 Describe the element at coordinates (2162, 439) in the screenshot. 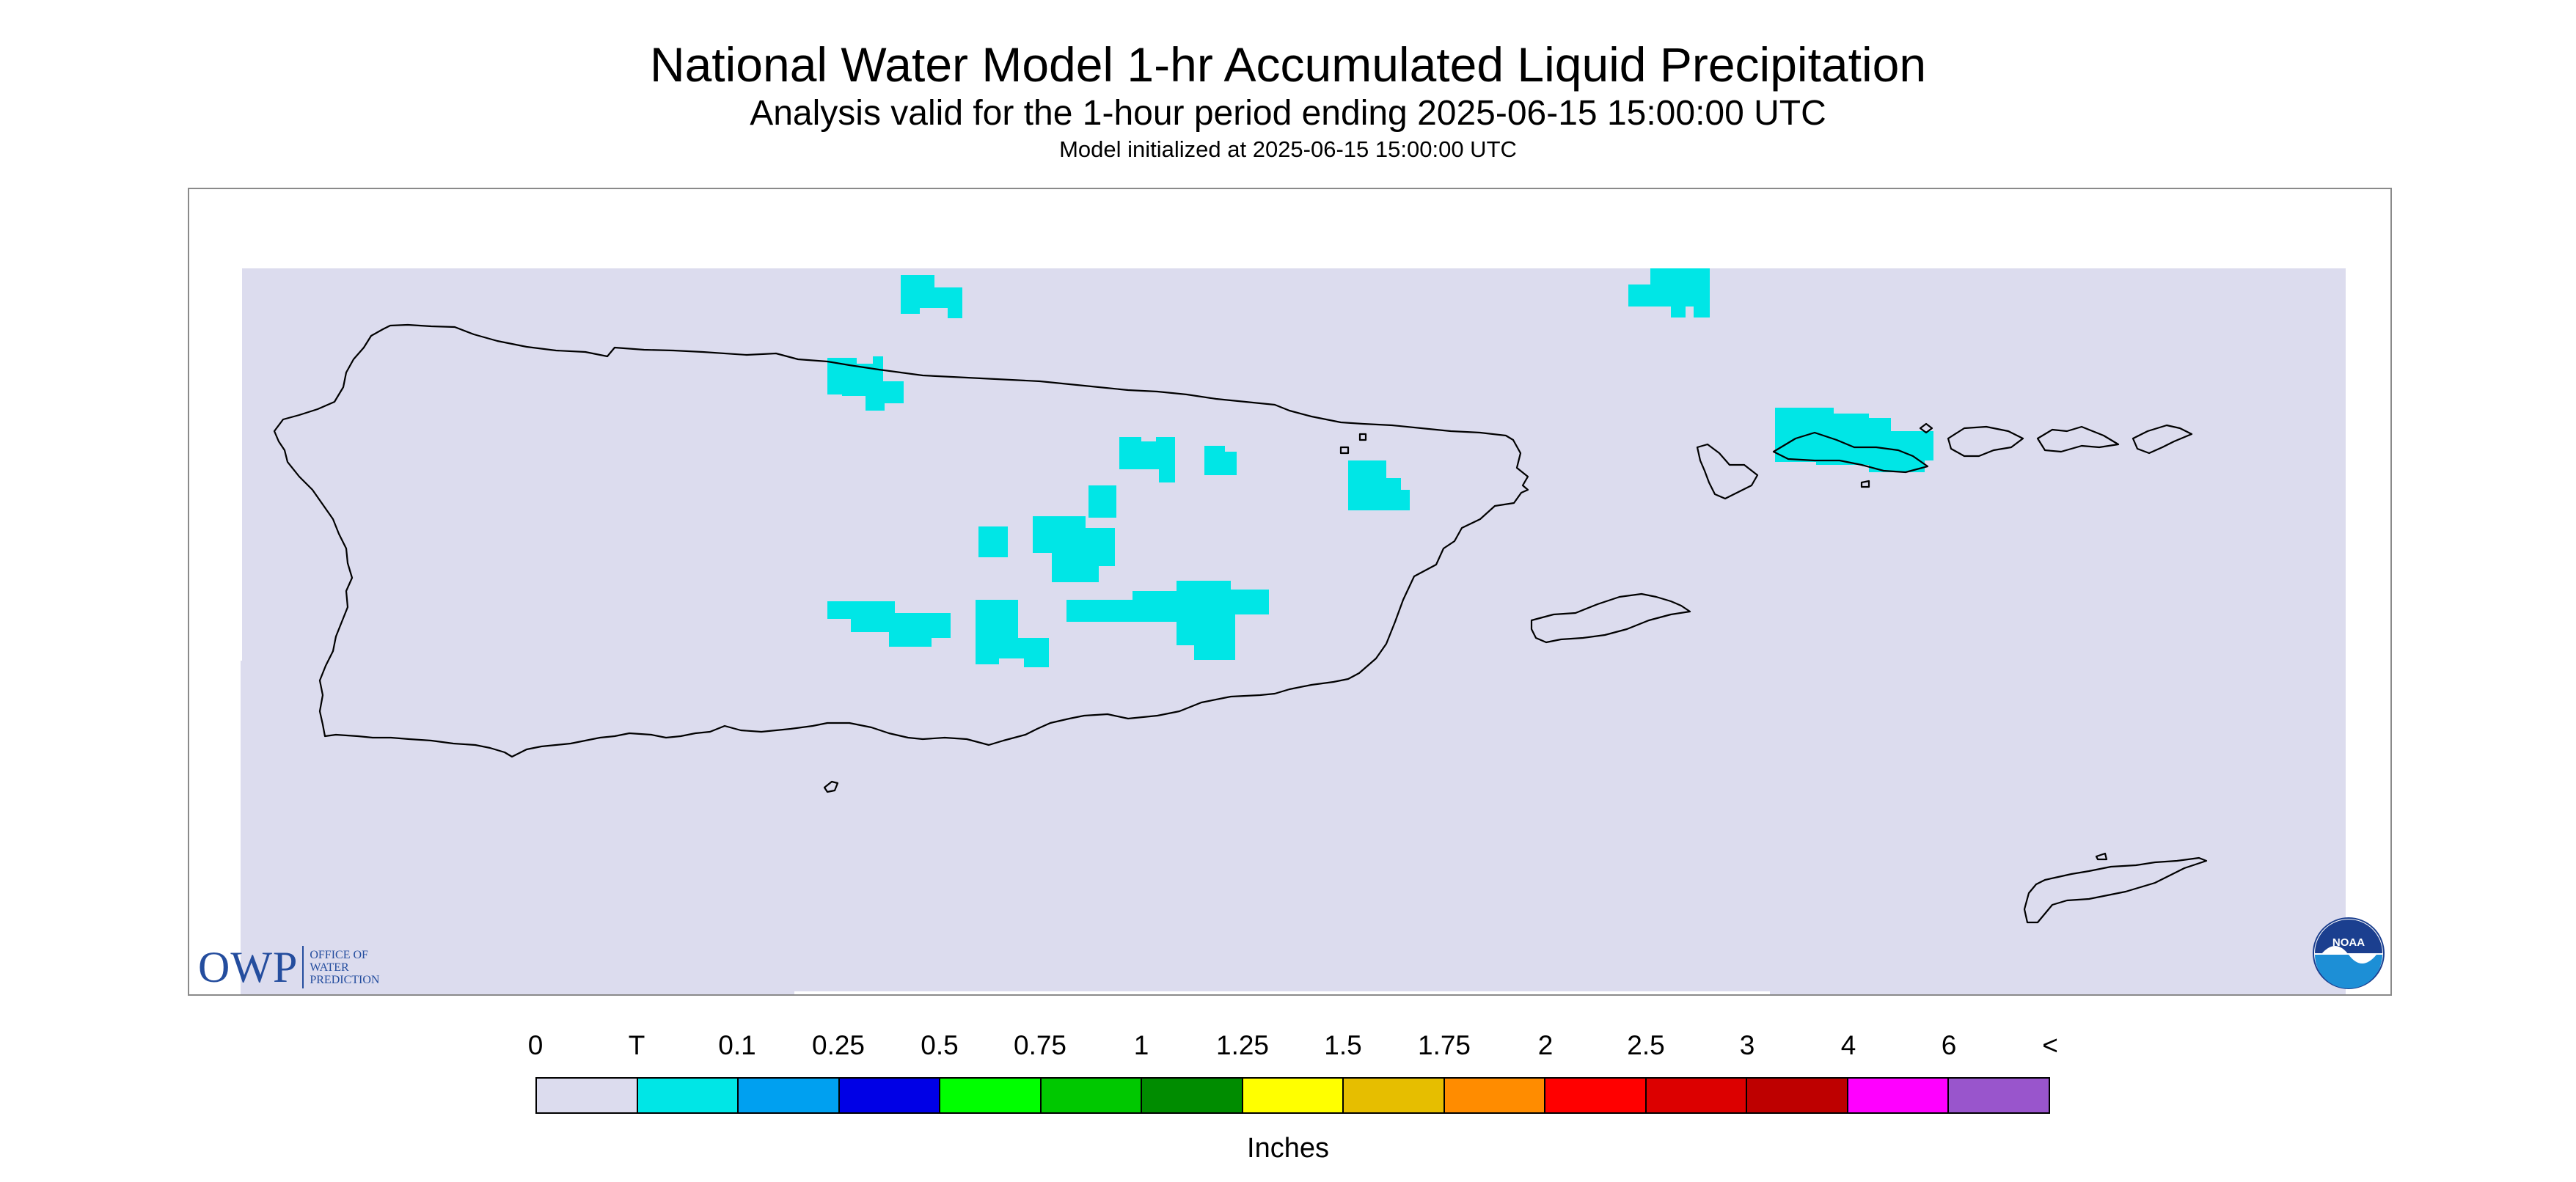

I see `virgin-gorda-coast` at that location.